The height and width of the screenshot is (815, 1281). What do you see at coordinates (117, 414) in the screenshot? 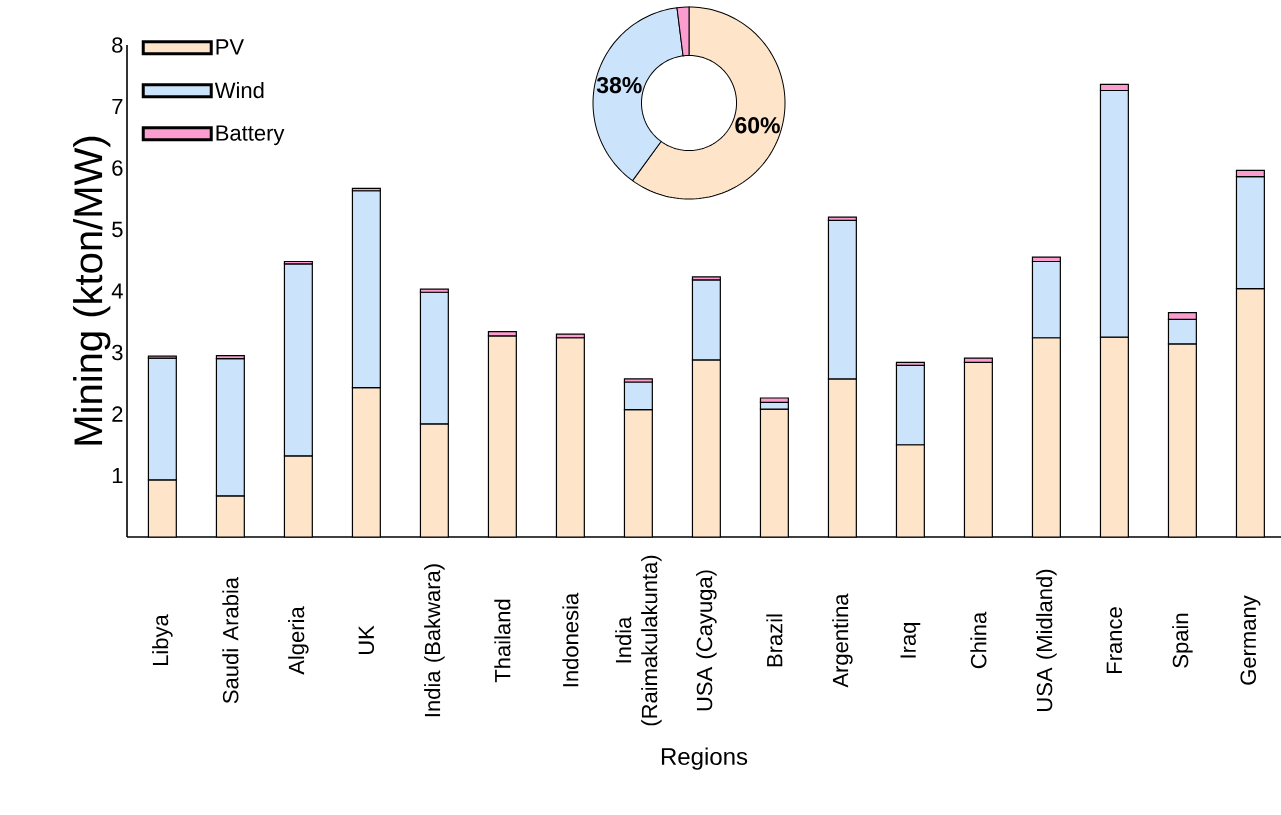
I see `y-tick-label: 2` at bounding box center [117, 414].